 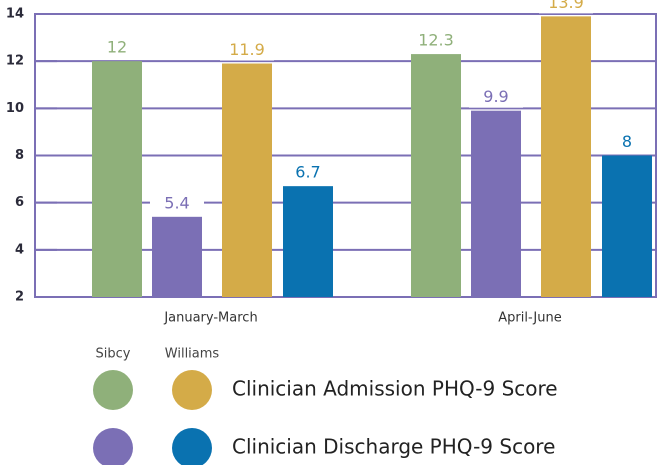 What do you see at coordinates (529, 318) in the screenshot?
I see `x-tick-label: April-June` at bounding box center [529, 318].